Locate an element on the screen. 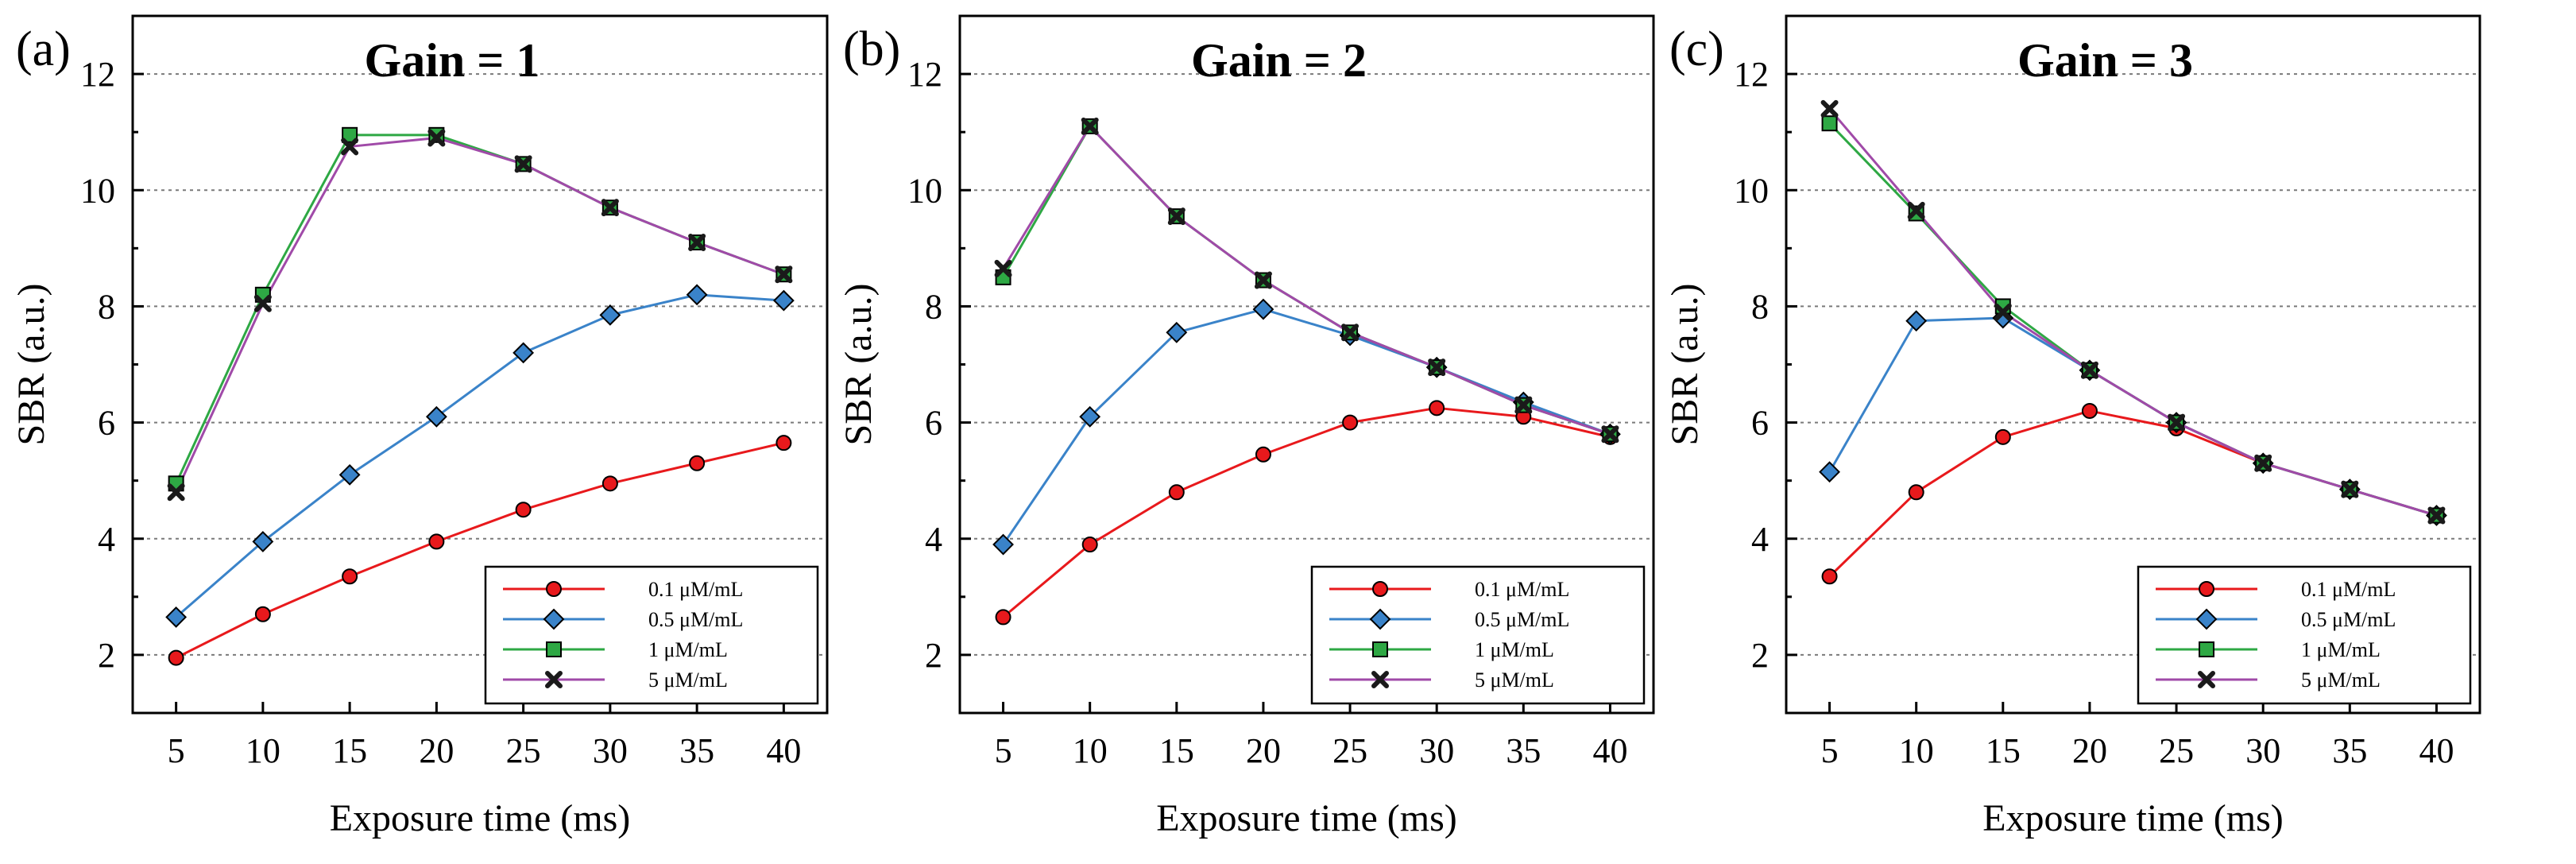 The height and width of the screenshot is (864, 2576). legend-entry: 0.5 μM/mL is located at coordinates (1522, 619).